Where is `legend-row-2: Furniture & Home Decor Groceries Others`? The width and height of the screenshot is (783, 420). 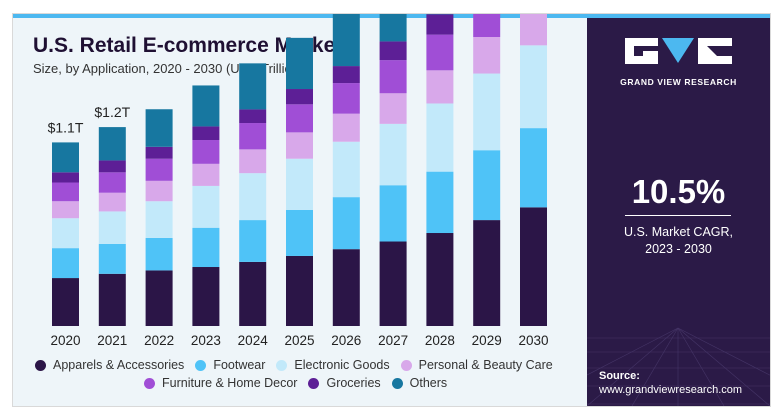 legend-row-2: Furniture & Home Decor Groceries Others is located at coordinates (301, 383).